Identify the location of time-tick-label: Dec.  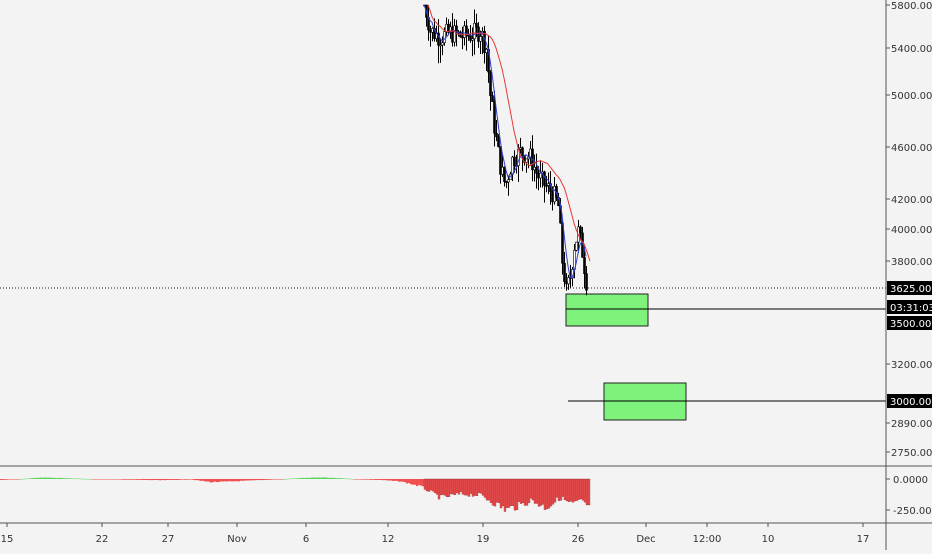
(645, 539).